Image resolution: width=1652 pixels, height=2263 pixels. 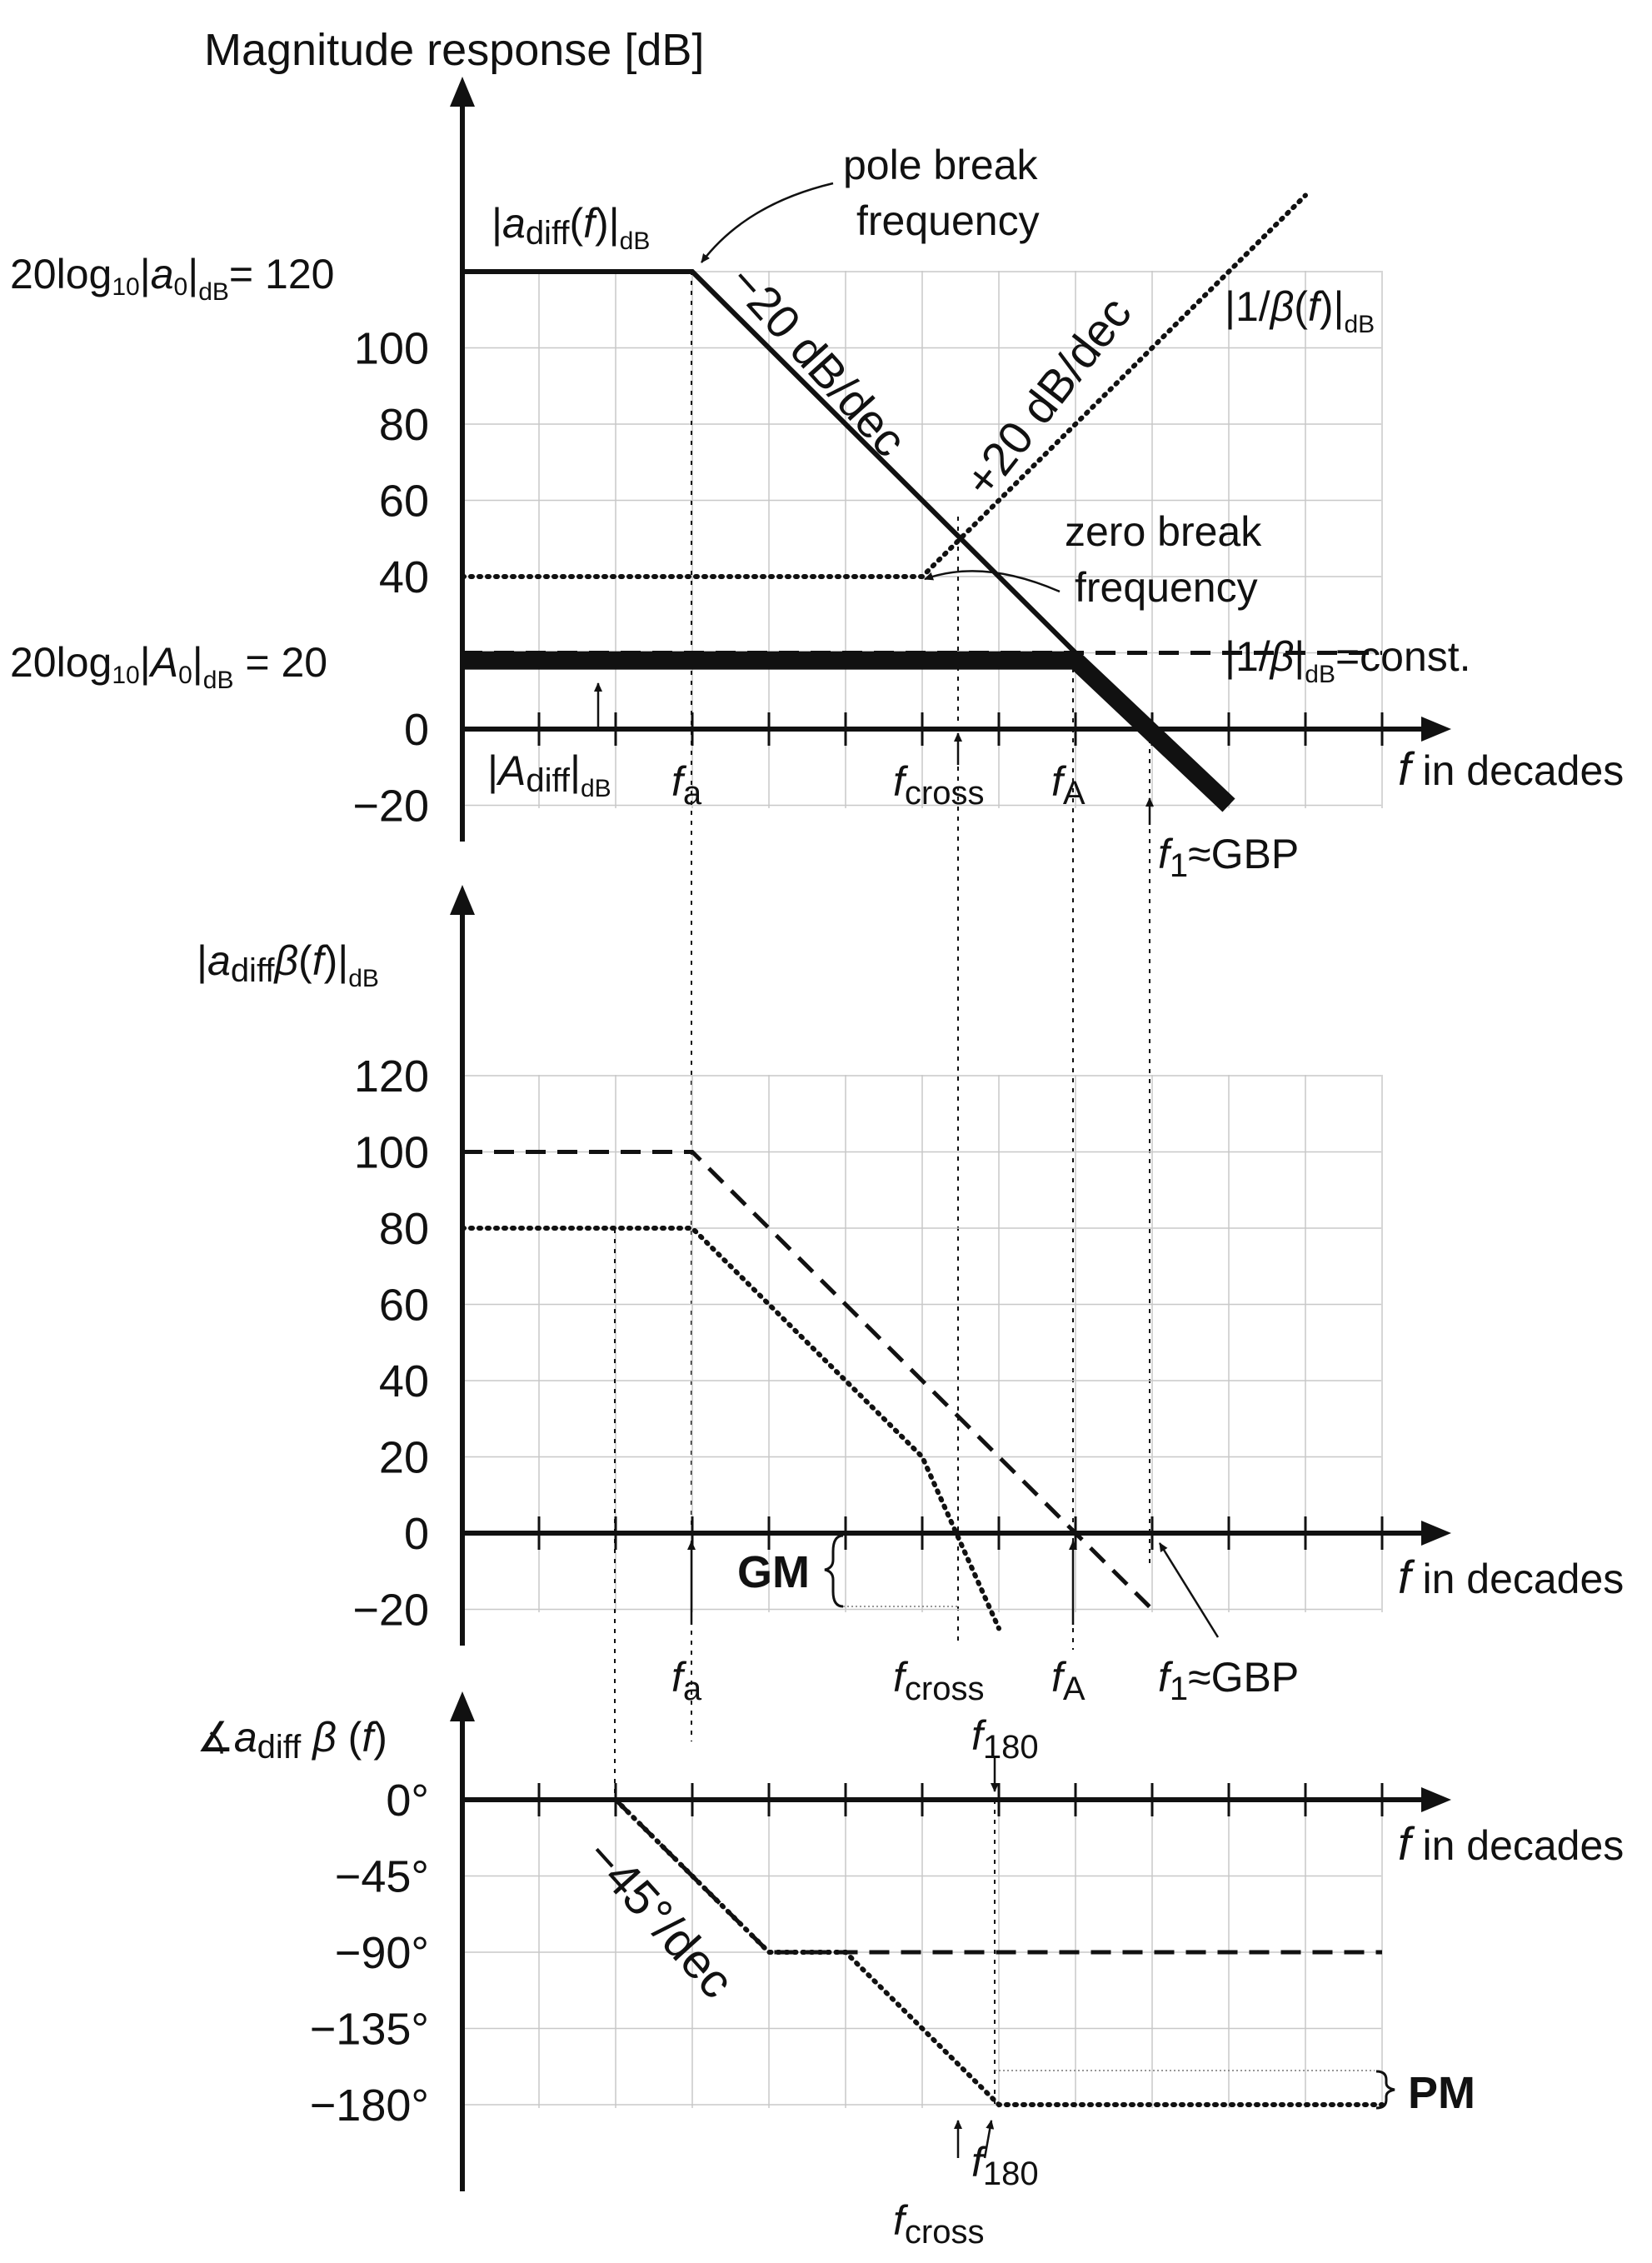 What do you see at coordinates (408, 1801) in the screenshot?
I see `y-tick-label: 0°` at bounding box center [408, 1801].